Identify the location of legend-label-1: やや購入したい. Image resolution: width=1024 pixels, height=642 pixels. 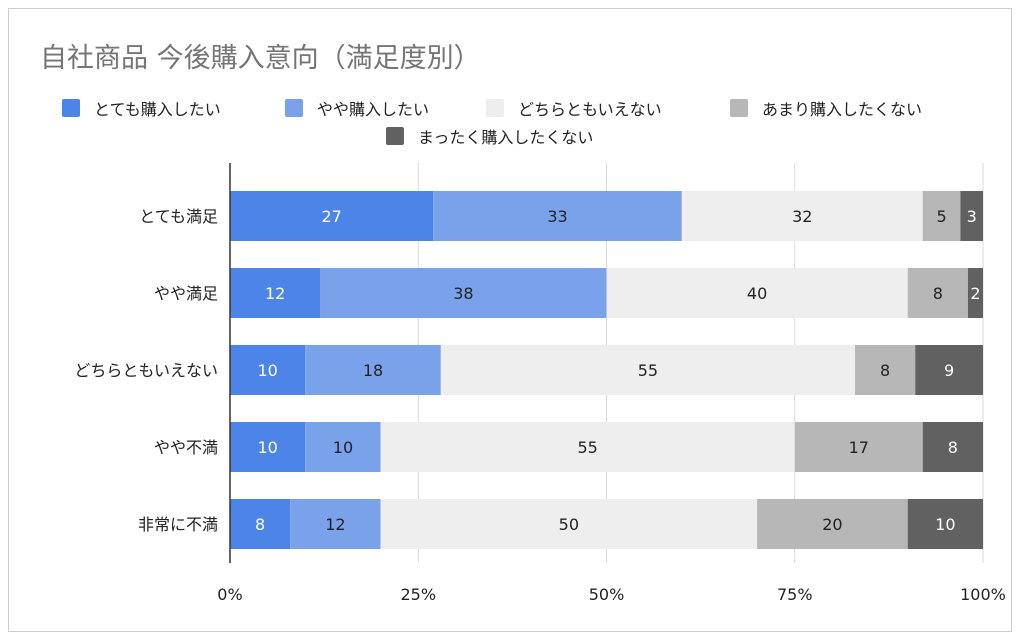
(373, 109).